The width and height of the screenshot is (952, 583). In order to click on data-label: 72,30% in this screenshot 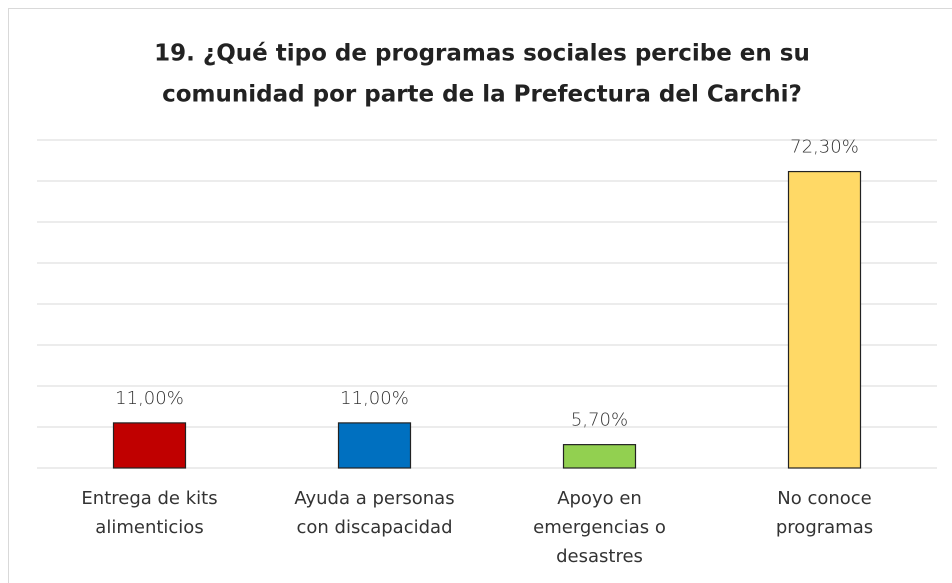, I will do `click(824, 147)`.